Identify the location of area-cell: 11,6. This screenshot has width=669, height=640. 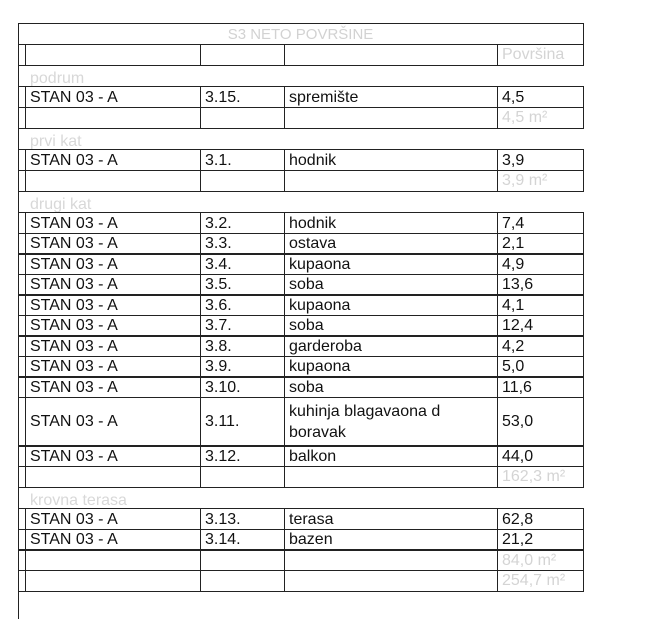
(540, 387).